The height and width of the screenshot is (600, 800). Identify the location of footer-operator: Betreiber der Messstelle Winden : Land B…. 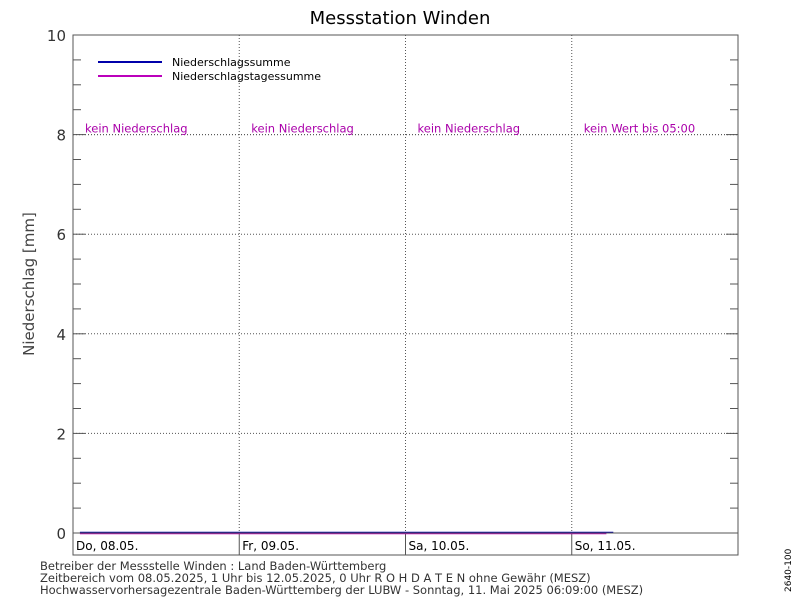
(213, 566).